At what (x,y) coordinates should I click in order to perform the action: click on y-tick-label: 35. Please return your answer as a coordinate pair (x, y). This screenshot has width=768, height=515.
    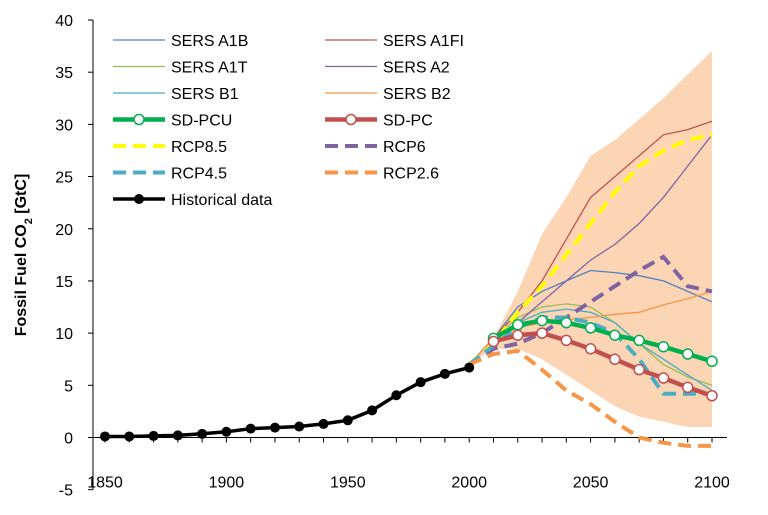
    Looking at the image, I should click on (64, 73).